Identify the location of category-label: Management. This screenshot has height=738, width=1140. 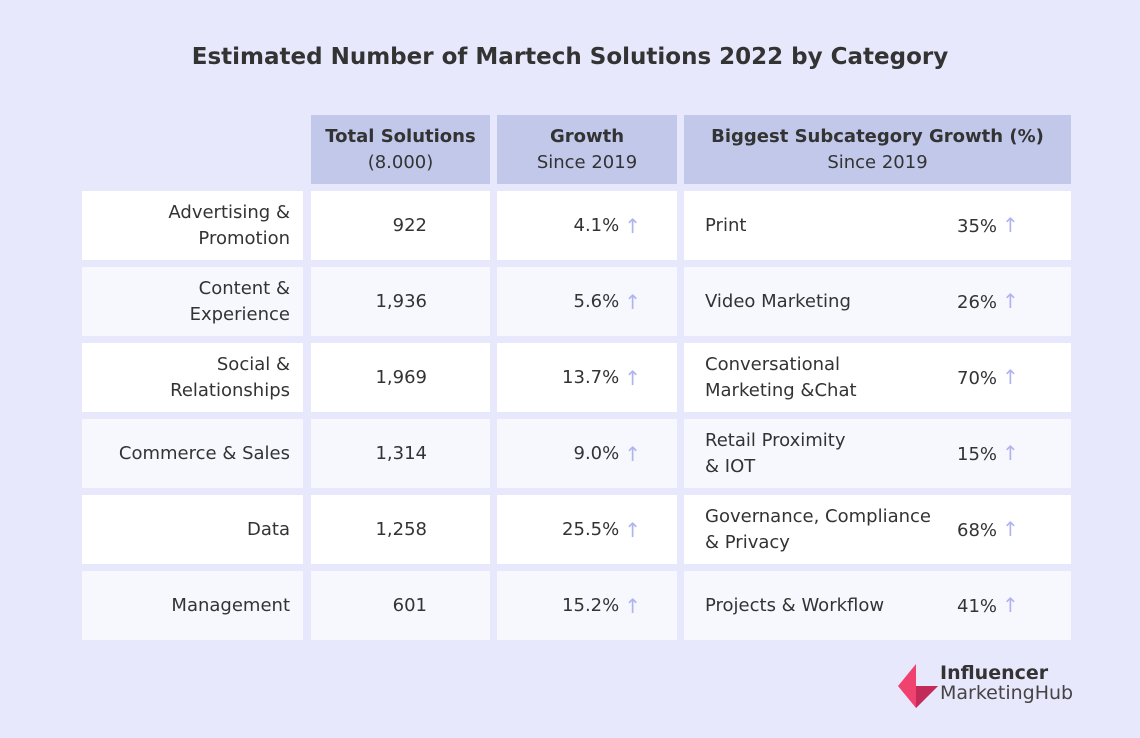
(230, 606).